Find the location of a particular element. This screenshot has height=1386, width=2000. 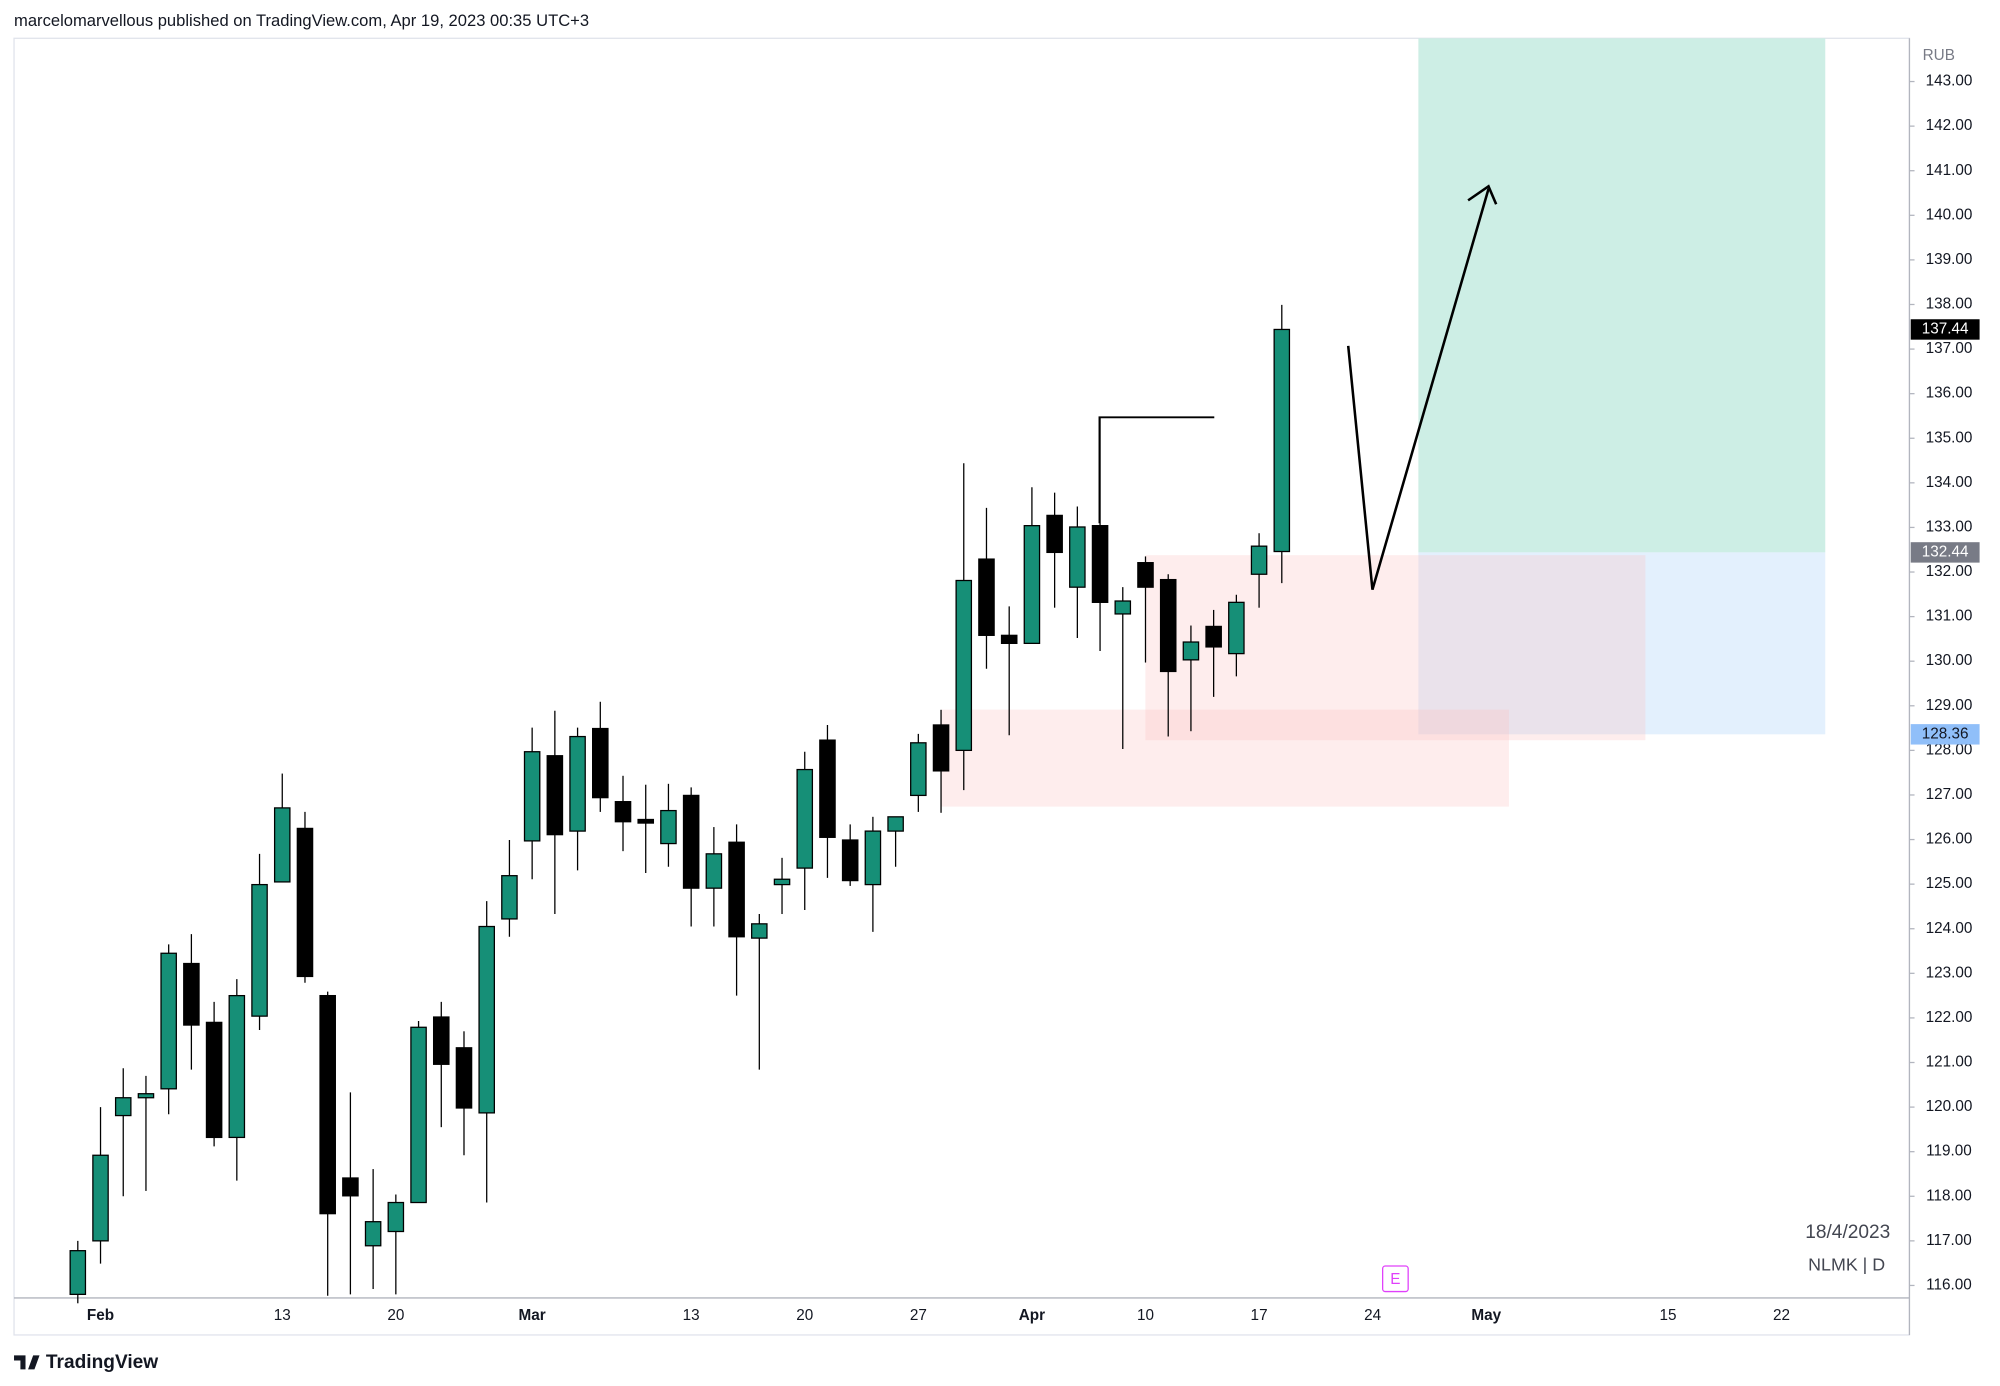

stop-zone is located at coordinates (1622, 643).